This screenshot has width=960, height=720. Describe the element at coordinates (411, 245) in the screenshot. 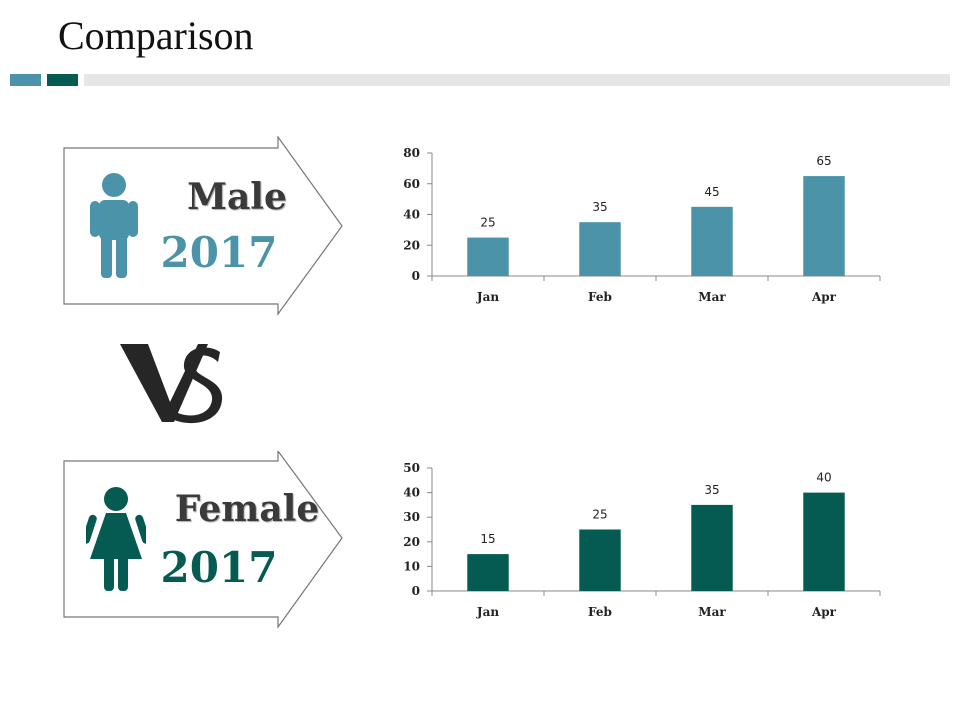

I see `male-y-tick-label: 20` at that location.